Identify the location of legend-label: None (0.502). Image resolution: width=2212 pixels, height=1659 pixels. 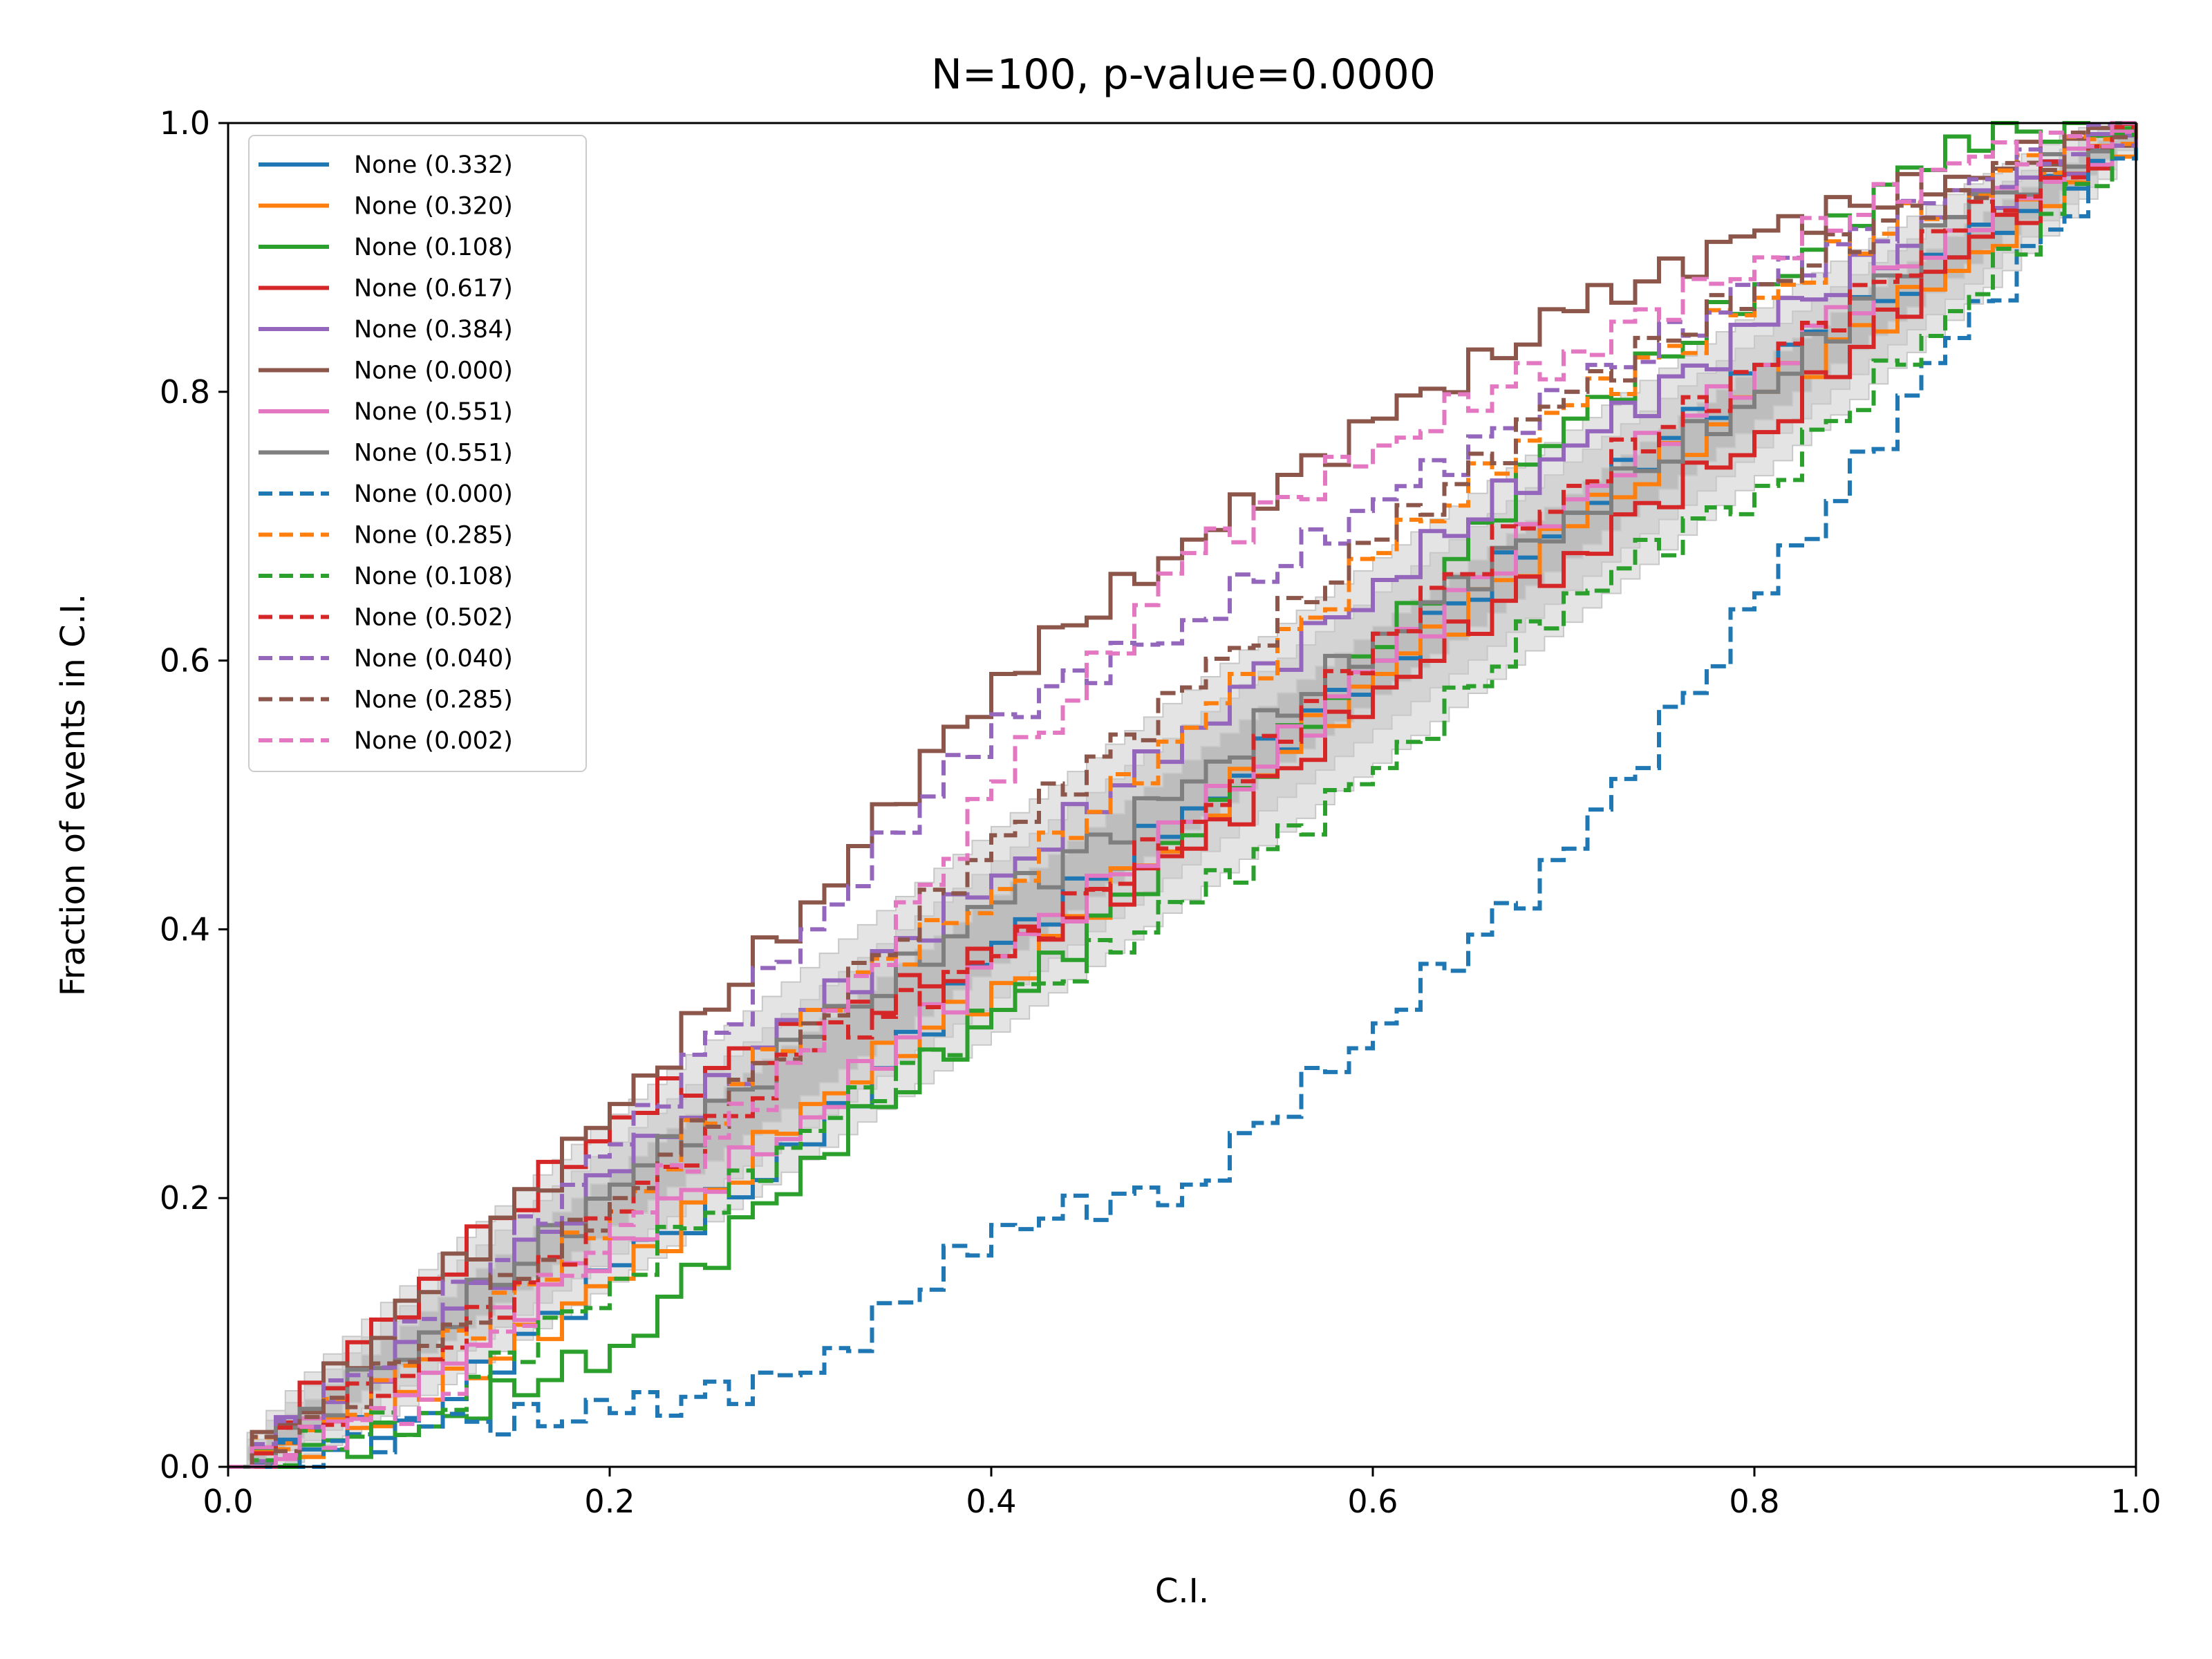
(433, 618).